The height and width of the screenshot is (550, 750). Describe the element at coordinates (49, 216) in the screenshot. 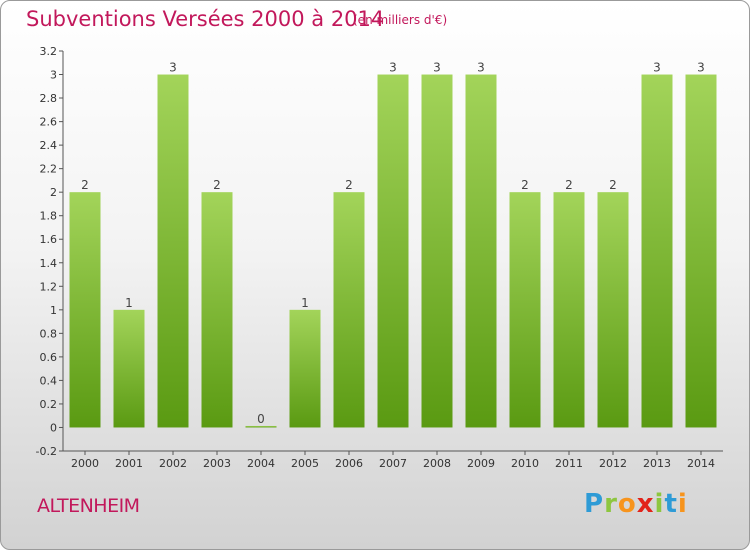

I see `y-tick-label: 1.8` at that location.